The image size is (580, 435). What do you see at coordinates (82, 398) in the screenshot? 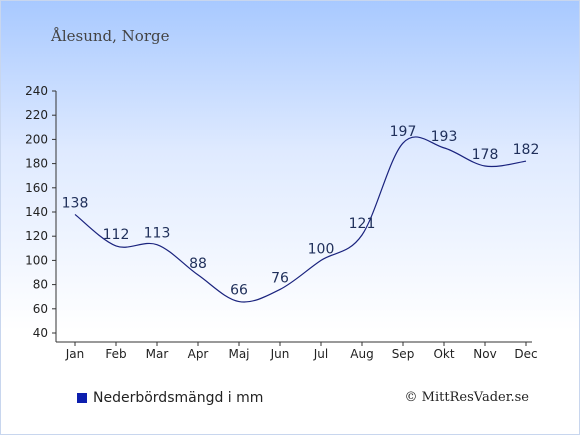
I see `legend-swatch` at bounding box center [82, 398].